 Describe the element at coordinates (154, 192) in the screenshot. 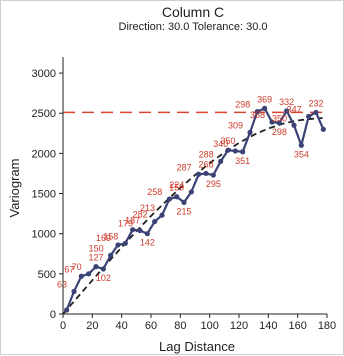

I see `point-count-label: 258` at that location.